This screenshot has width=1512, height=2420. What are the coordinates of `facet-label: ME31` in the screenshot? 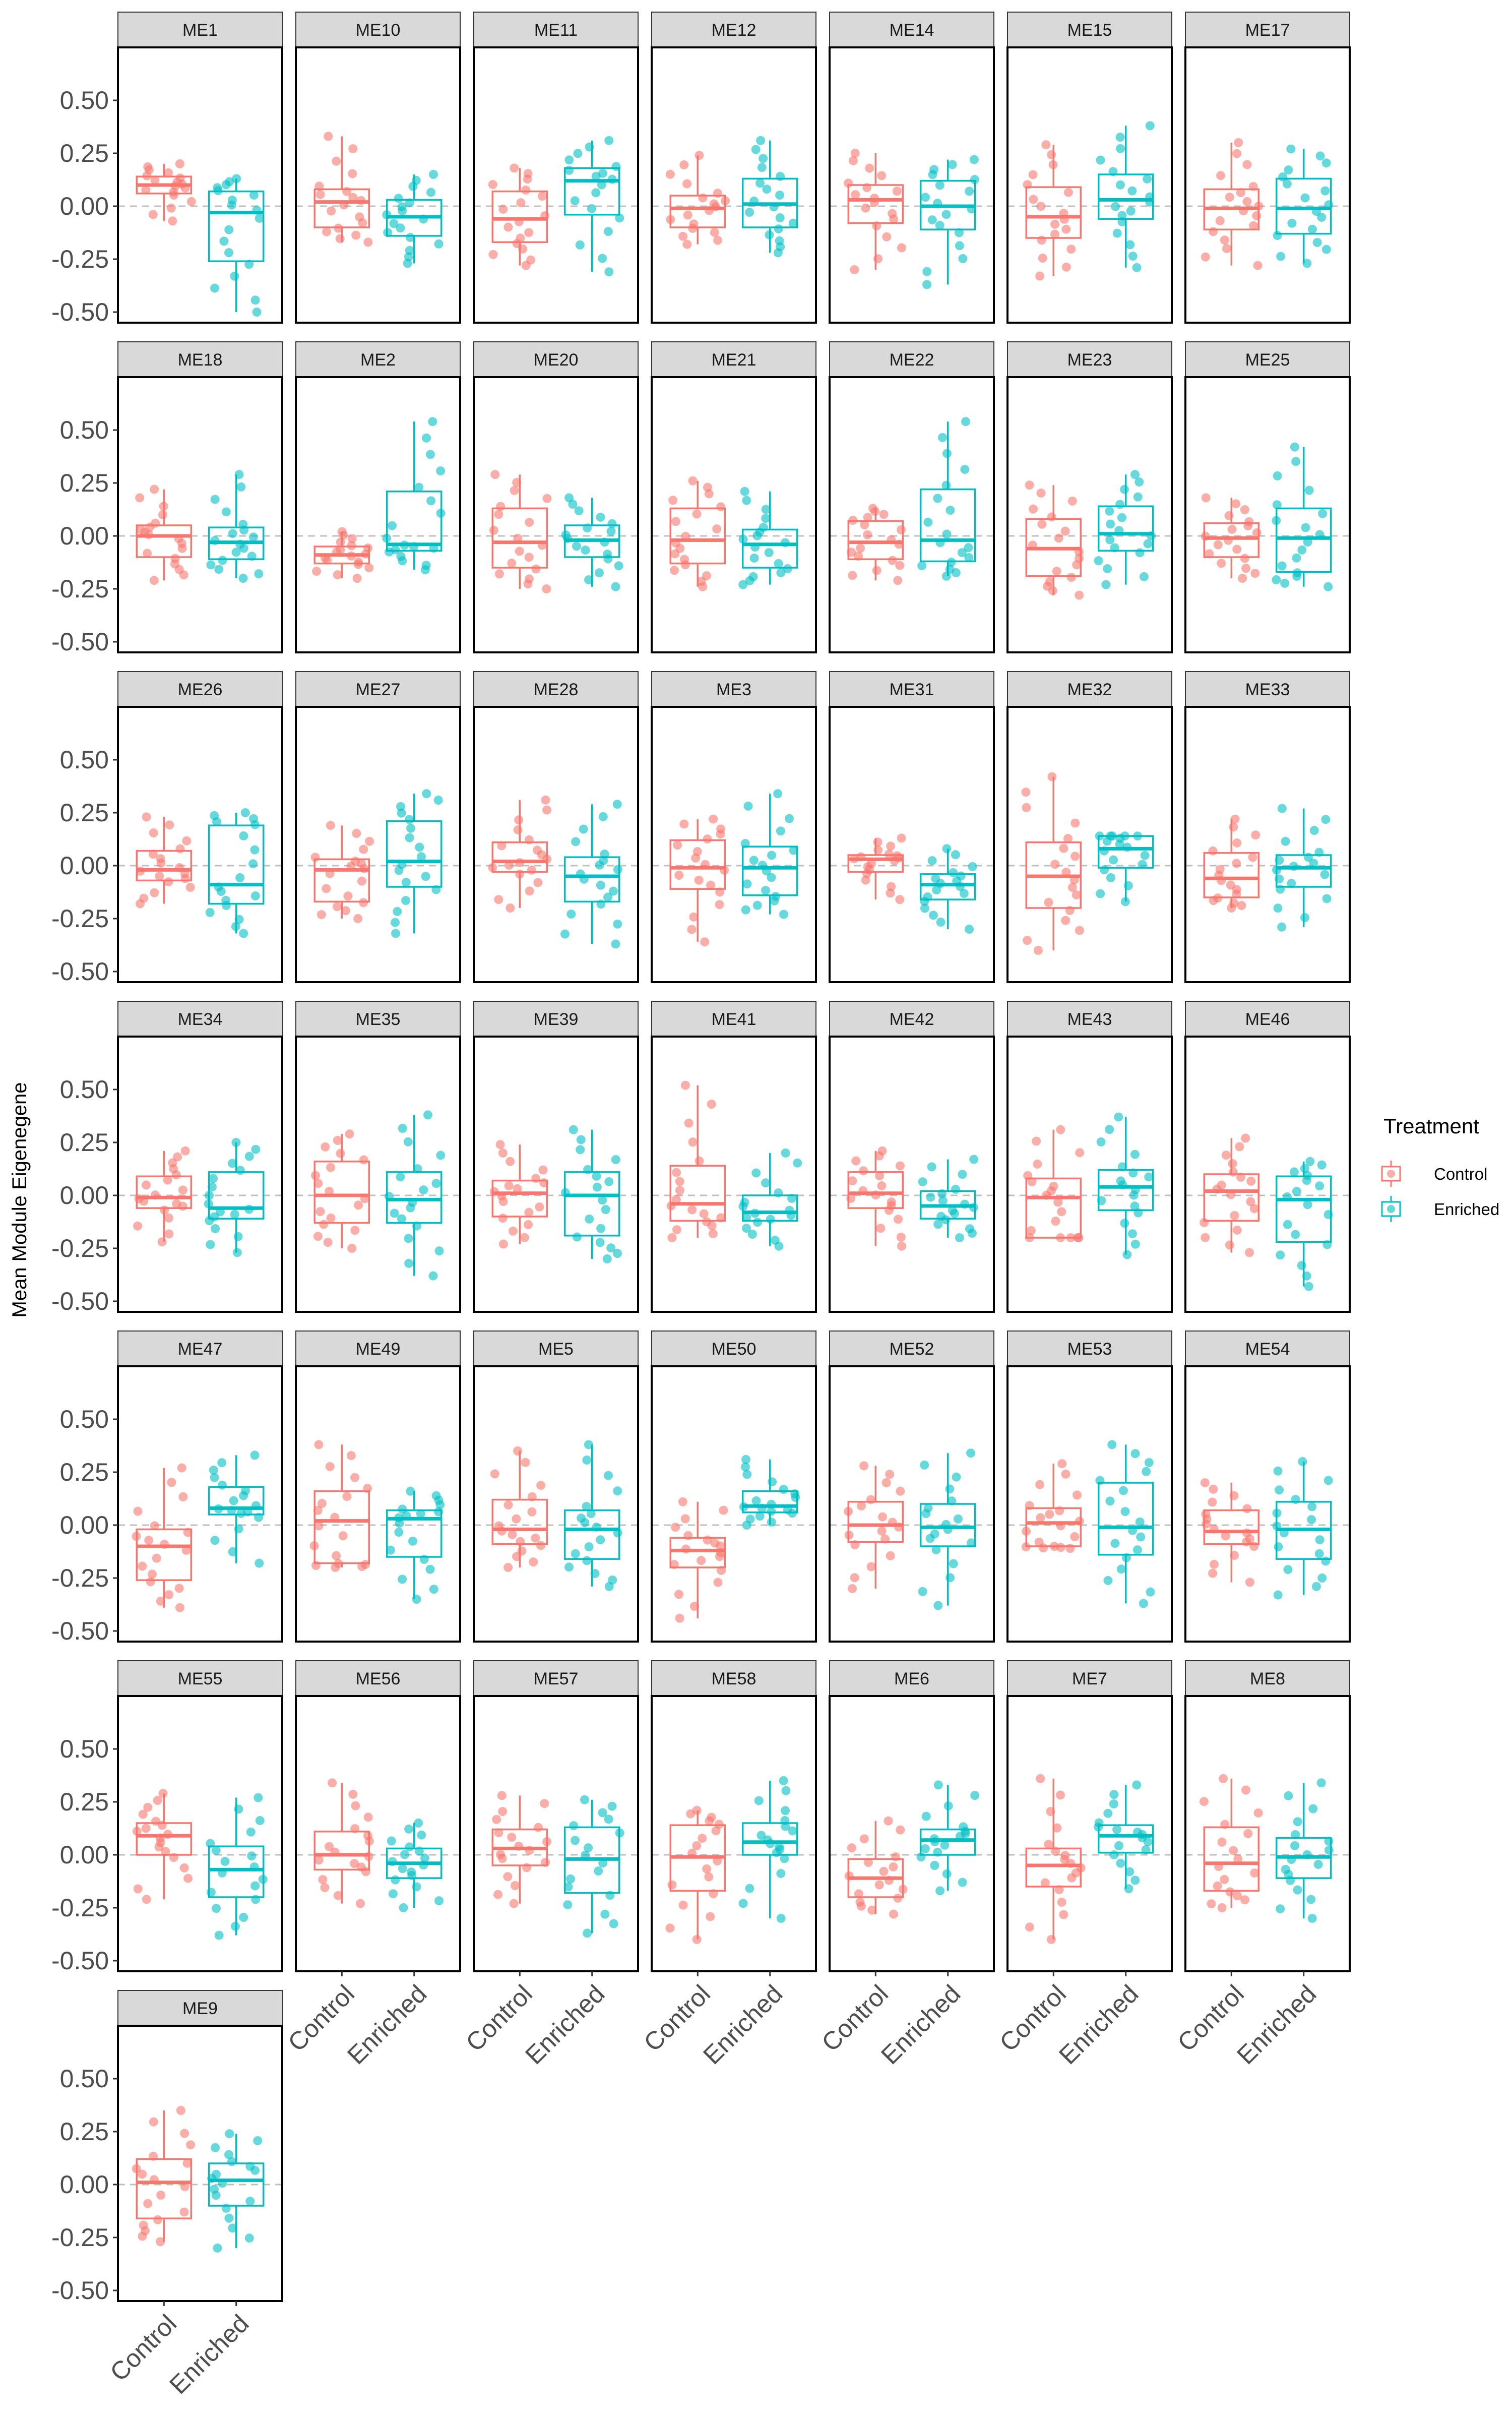 It's located at (912, 689).